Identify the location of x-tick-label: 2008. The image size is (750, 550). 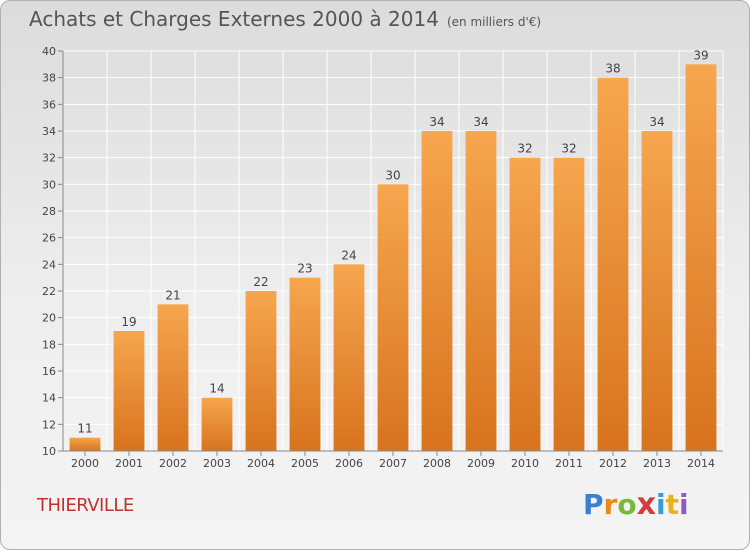
(437, 463).